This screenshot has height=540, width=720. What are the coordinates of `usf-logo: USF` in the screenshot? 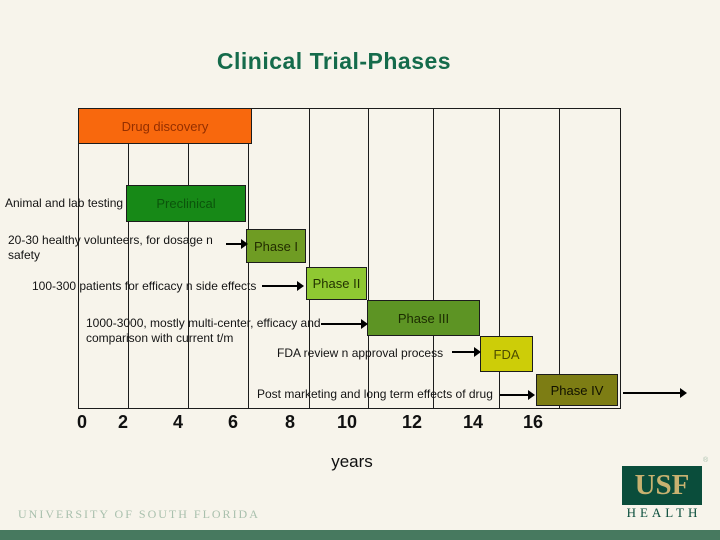 It's located at (662, 485).